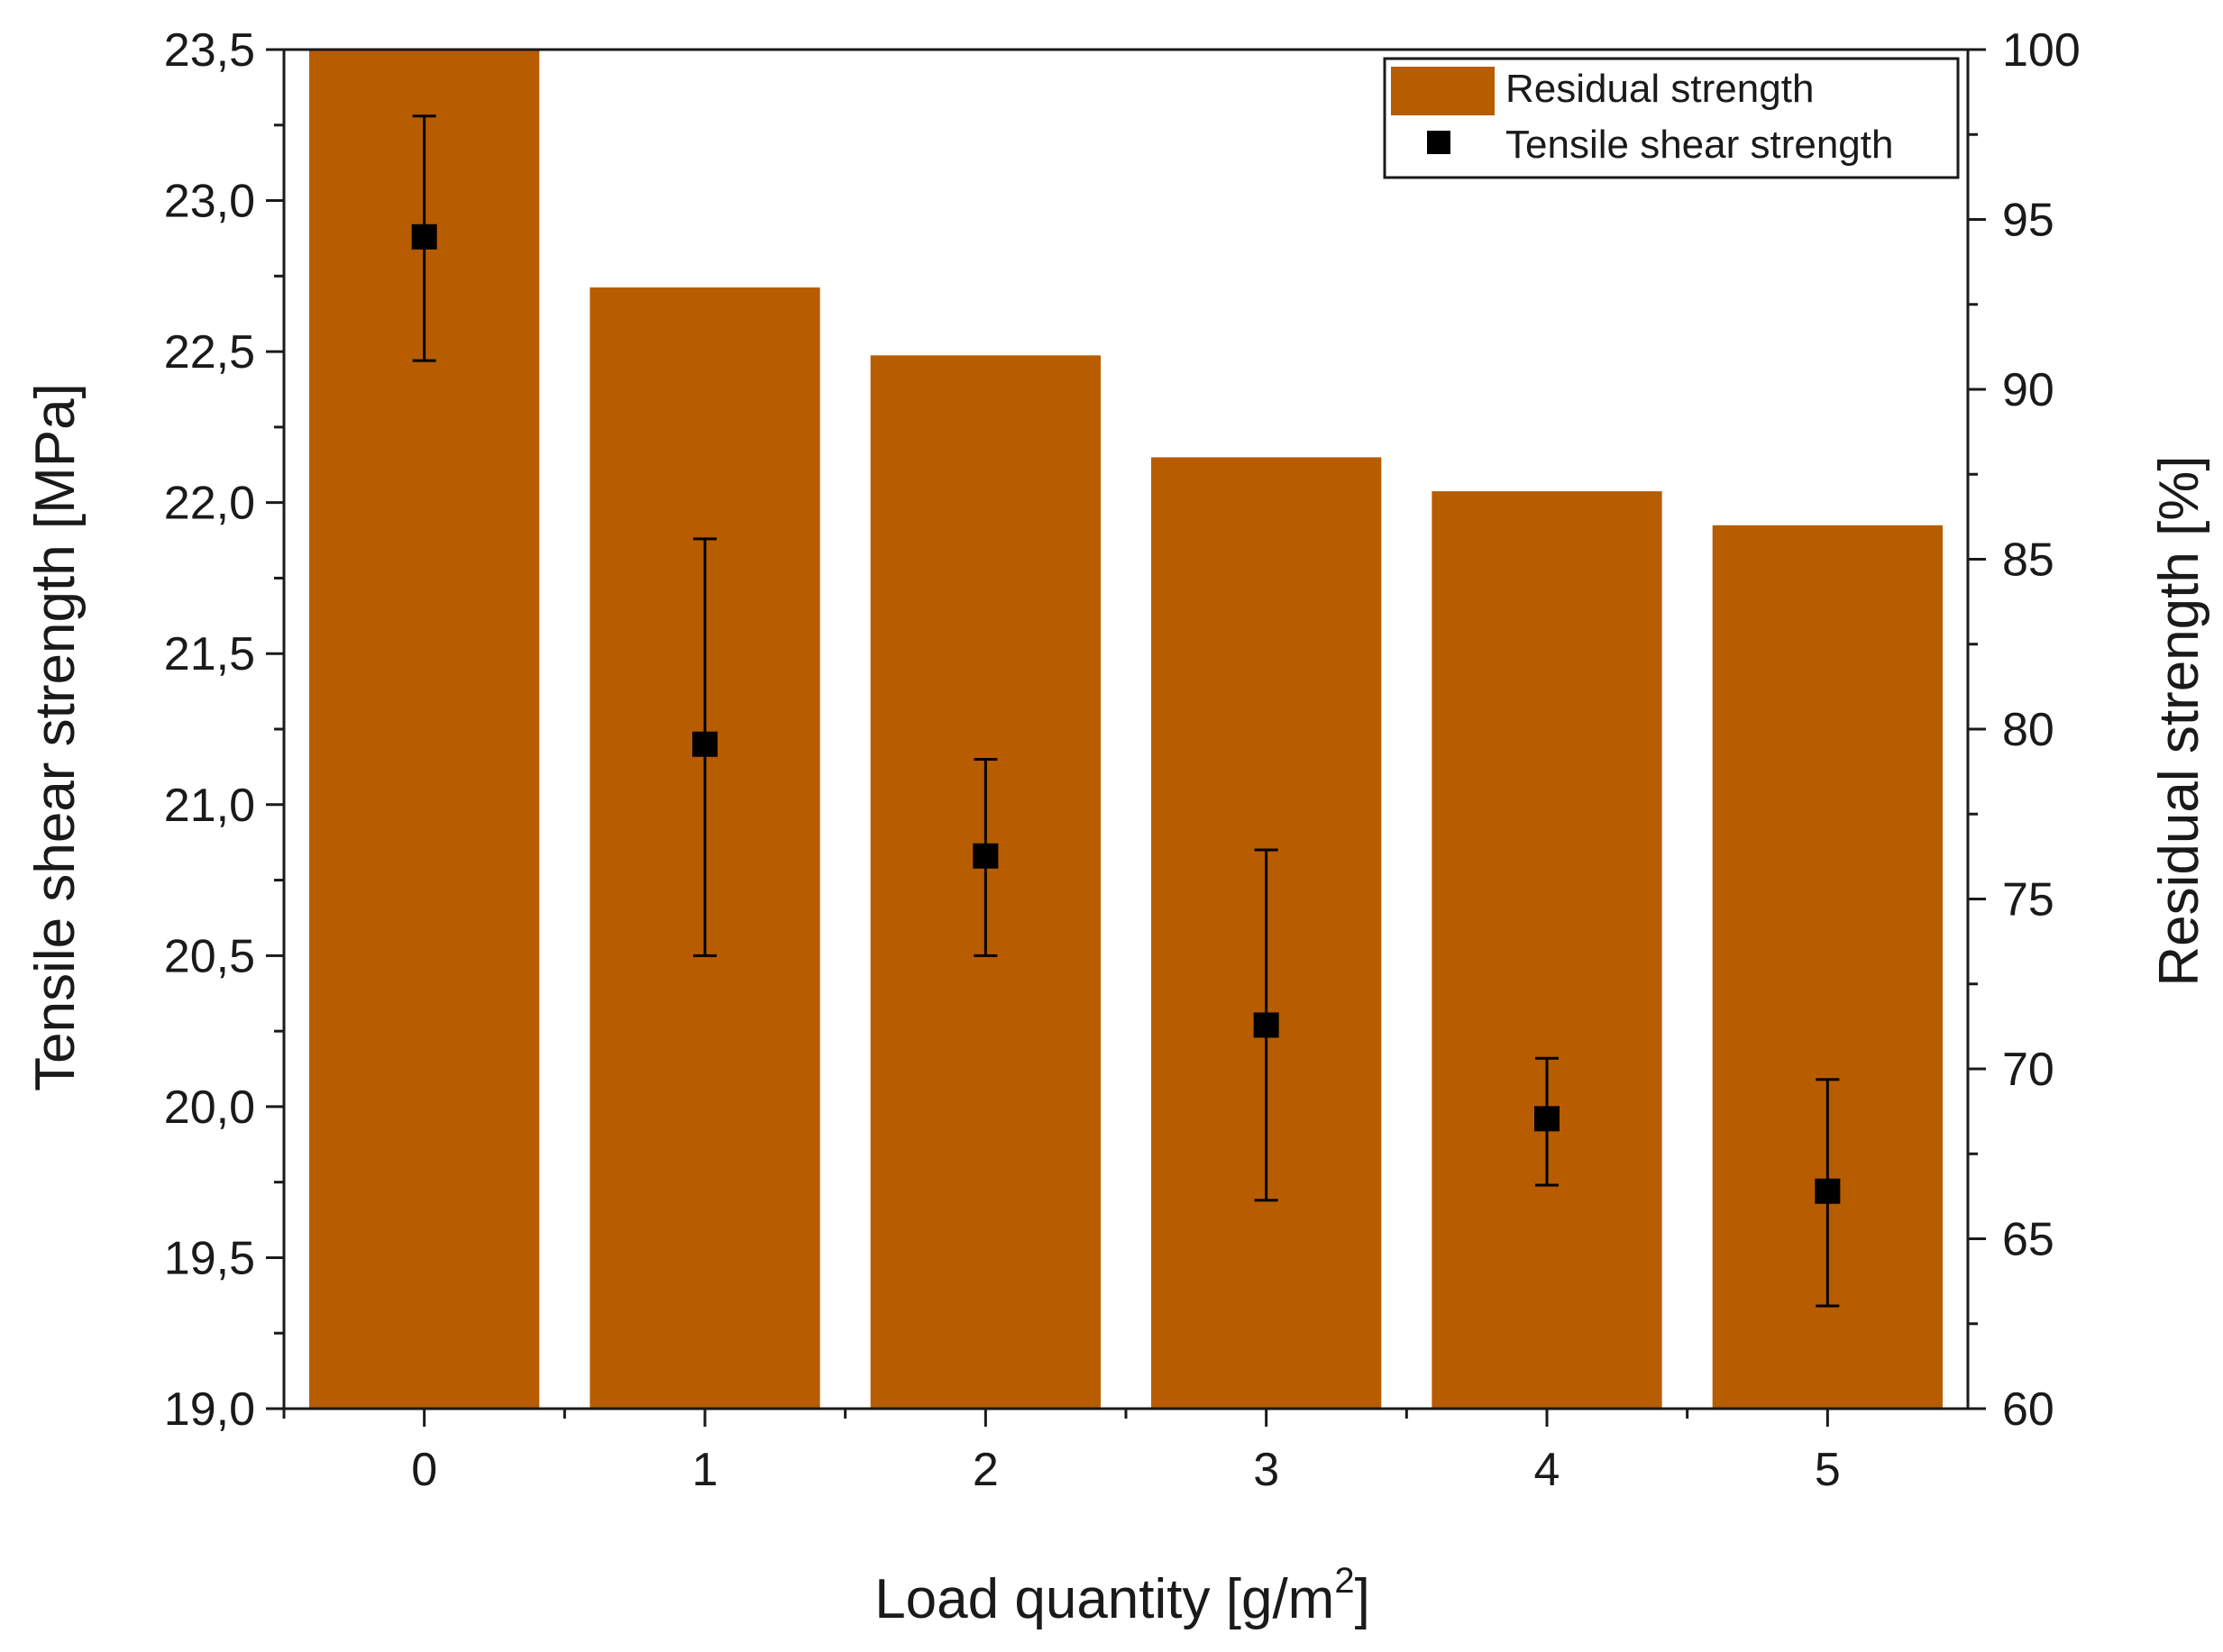  Describe the element at coordinates (209, 504) in the screenshot. I see `left-tick-label: 22,0` at that location.